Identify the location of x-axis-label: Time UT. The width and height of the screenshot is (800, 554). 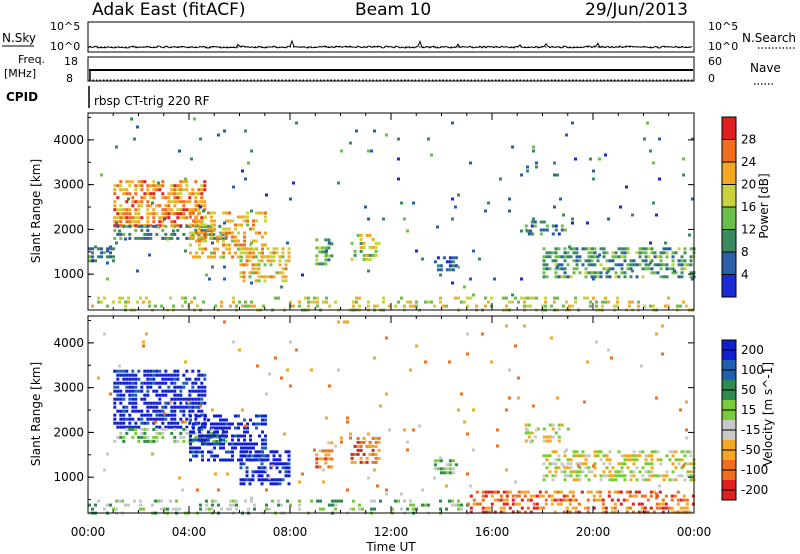
(390, 547).